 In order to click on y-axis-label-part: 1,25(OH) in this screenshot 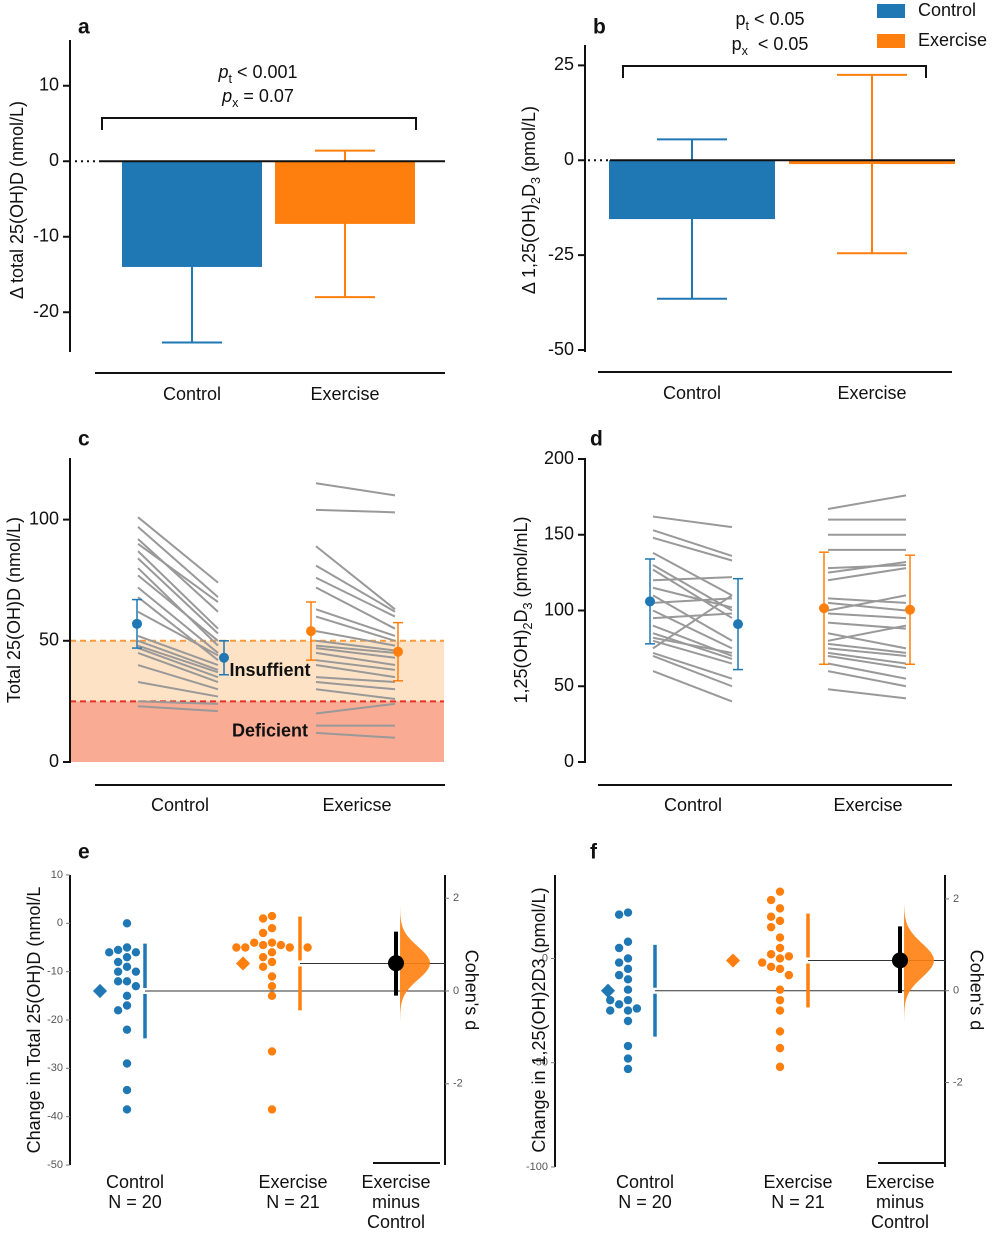, I will do `click(521, 667)`.